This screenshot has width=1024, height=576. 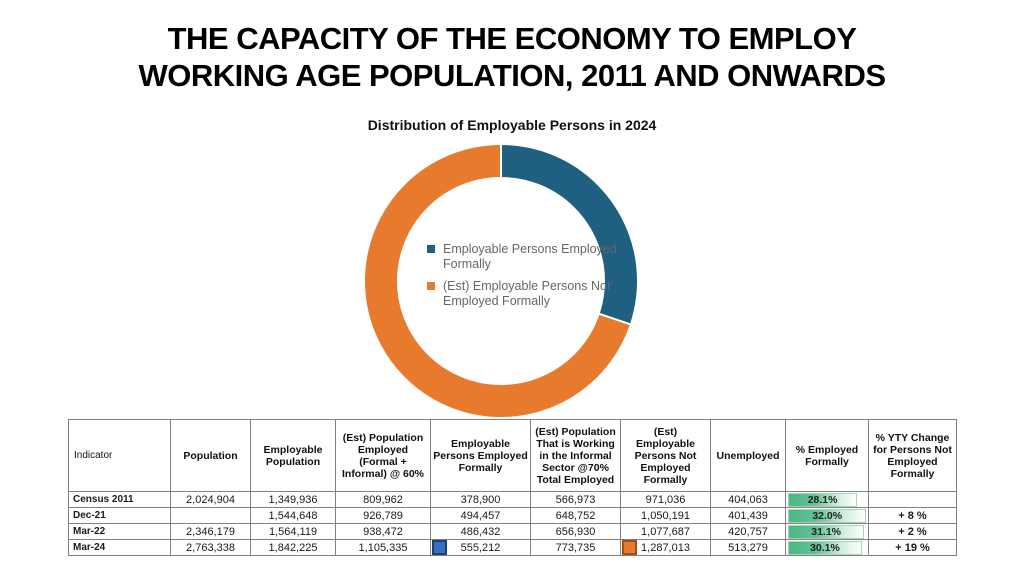 I want to click on pct-data-bar: 31.1%, so click(x=826, y=531).